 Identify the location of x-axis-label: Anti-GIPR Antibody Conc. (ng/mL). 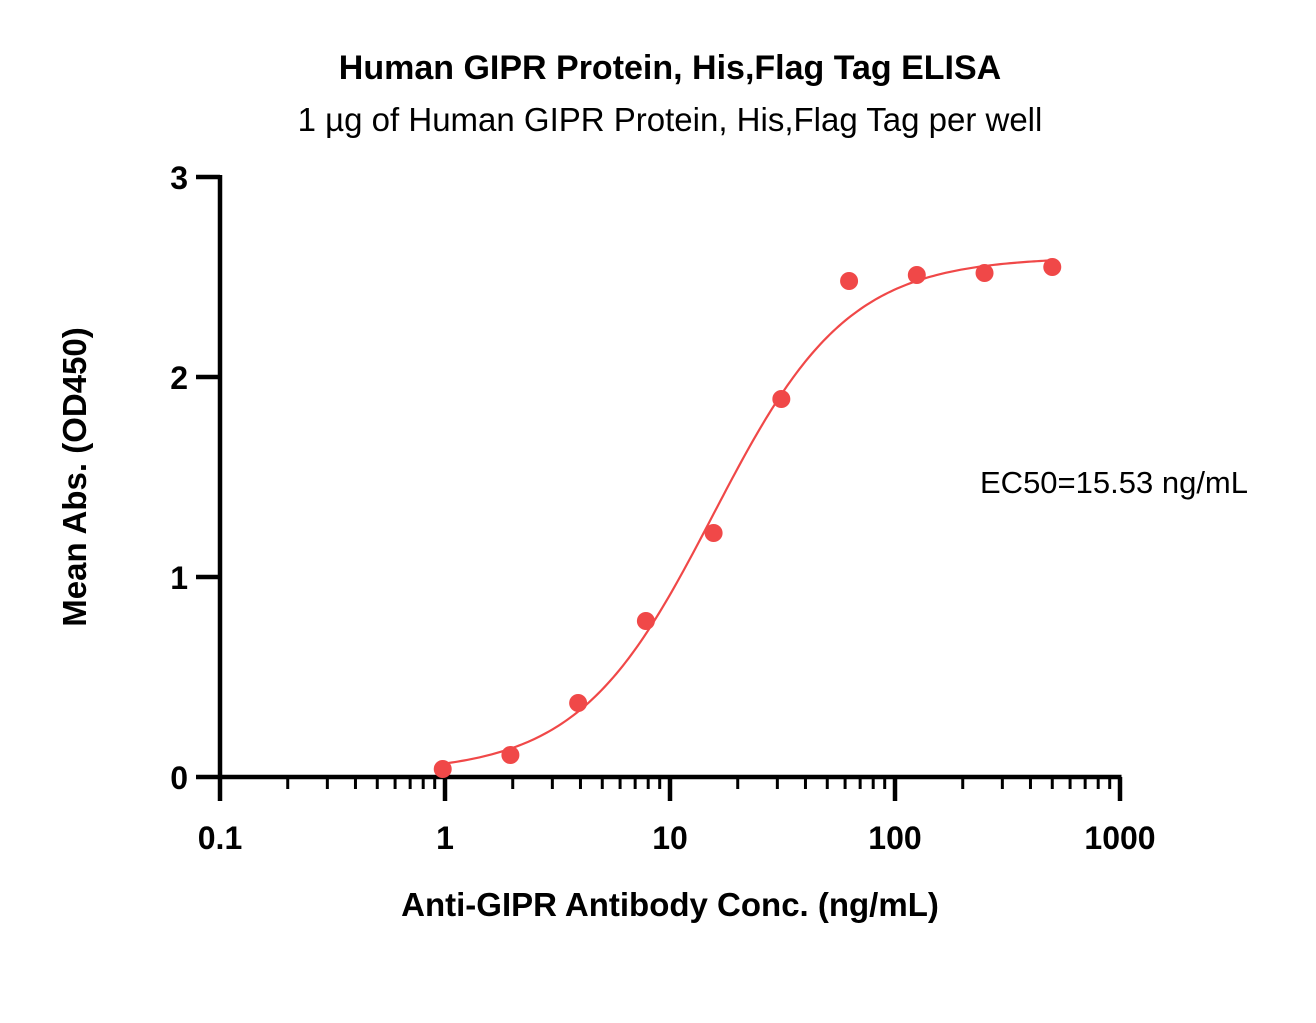
(670, 904).